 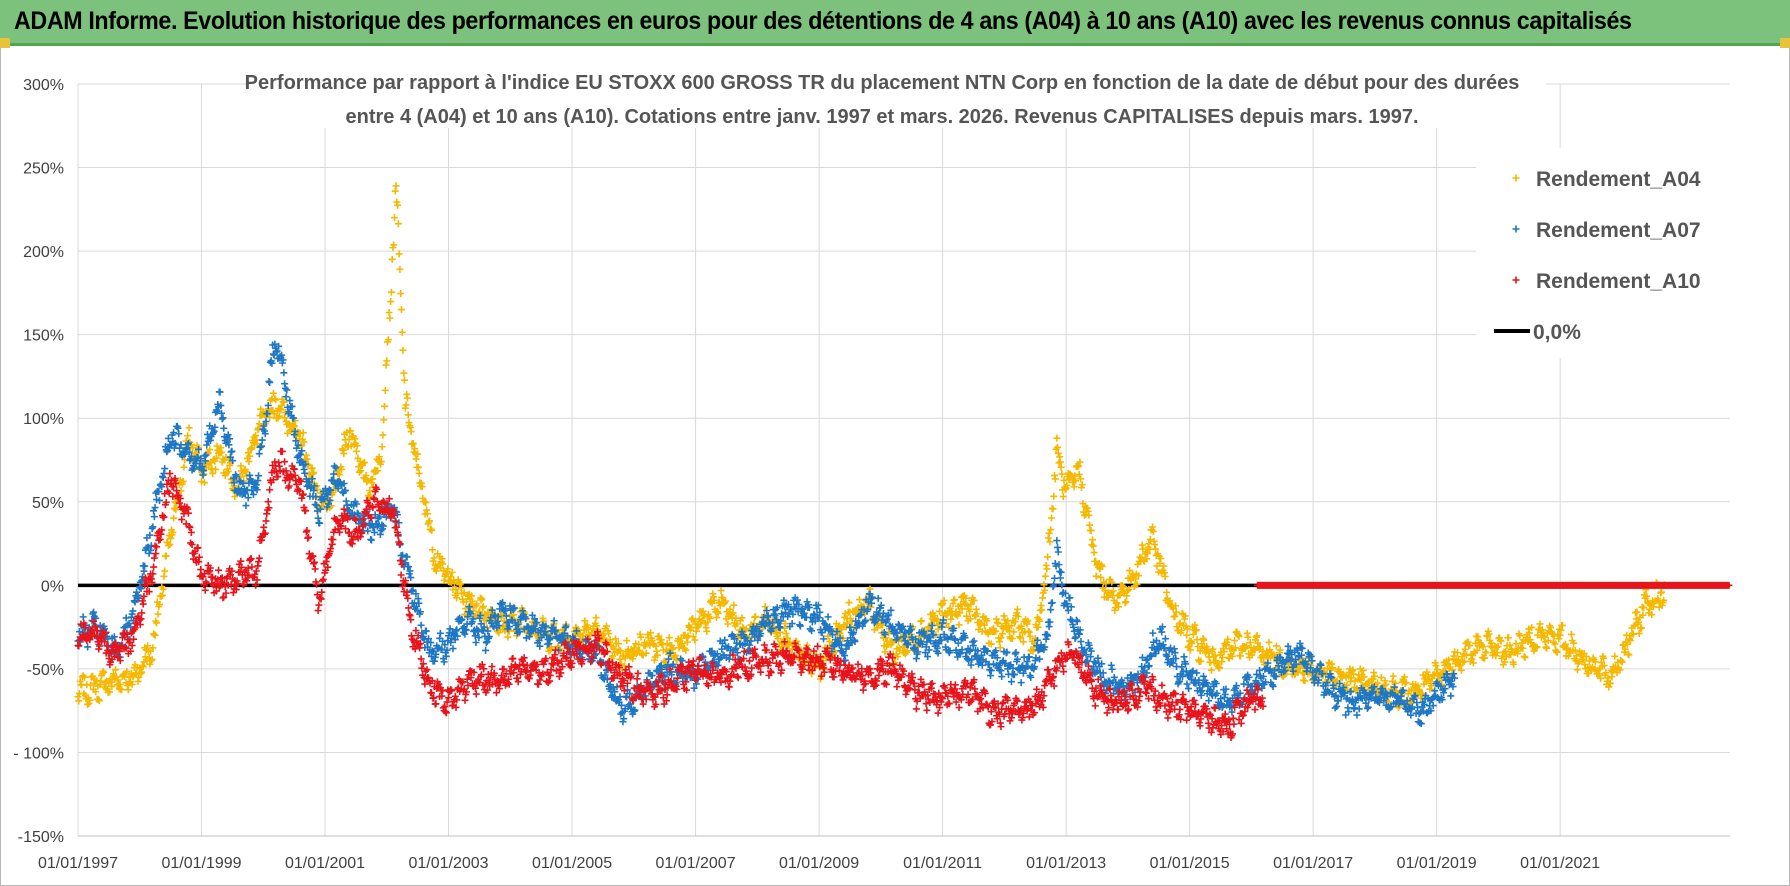 I want to click on y-tick-label: -150%, so click(x=41, y=837).